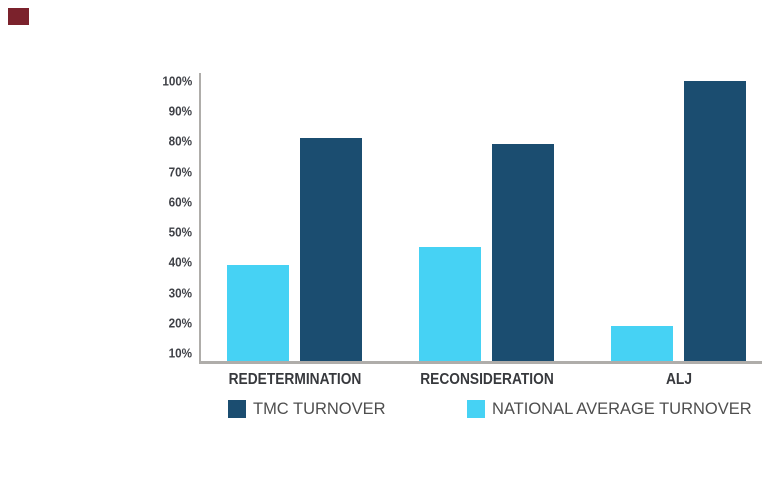  I want to click on y-axis-line, so click(200, 218).